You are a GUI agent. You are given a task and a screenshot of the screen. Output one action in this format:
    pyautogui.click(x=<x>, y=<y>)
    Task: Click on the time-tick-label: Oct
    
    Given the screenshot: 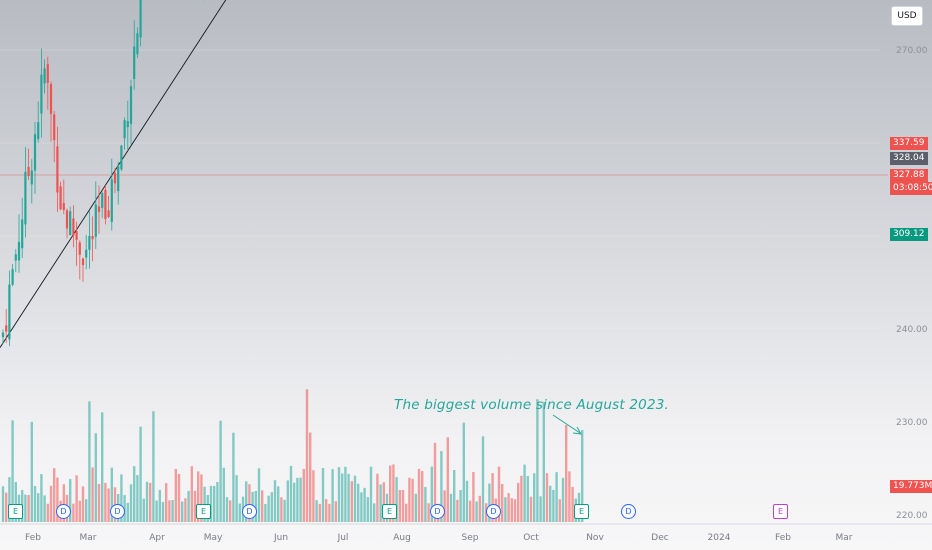 What is the action you would take?
    pyautogui.click(x=531, y=538)
    